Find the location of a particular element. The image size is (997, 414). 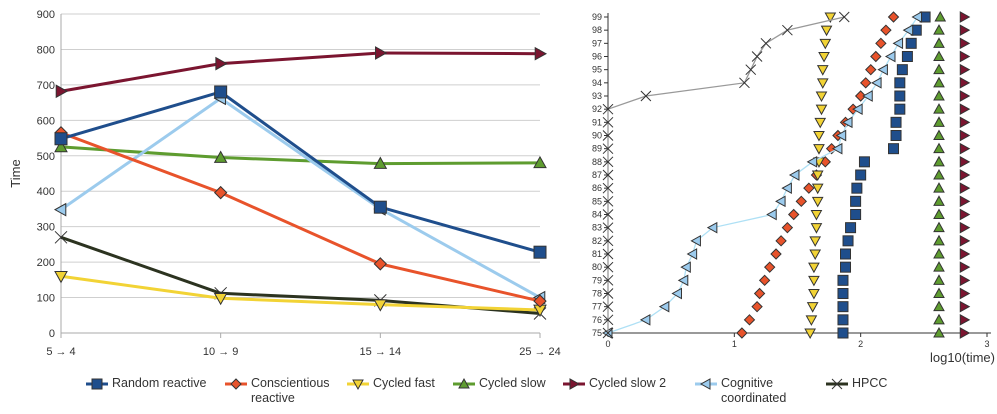

y-tick-label: 95 is located at coordinates (597, 70).